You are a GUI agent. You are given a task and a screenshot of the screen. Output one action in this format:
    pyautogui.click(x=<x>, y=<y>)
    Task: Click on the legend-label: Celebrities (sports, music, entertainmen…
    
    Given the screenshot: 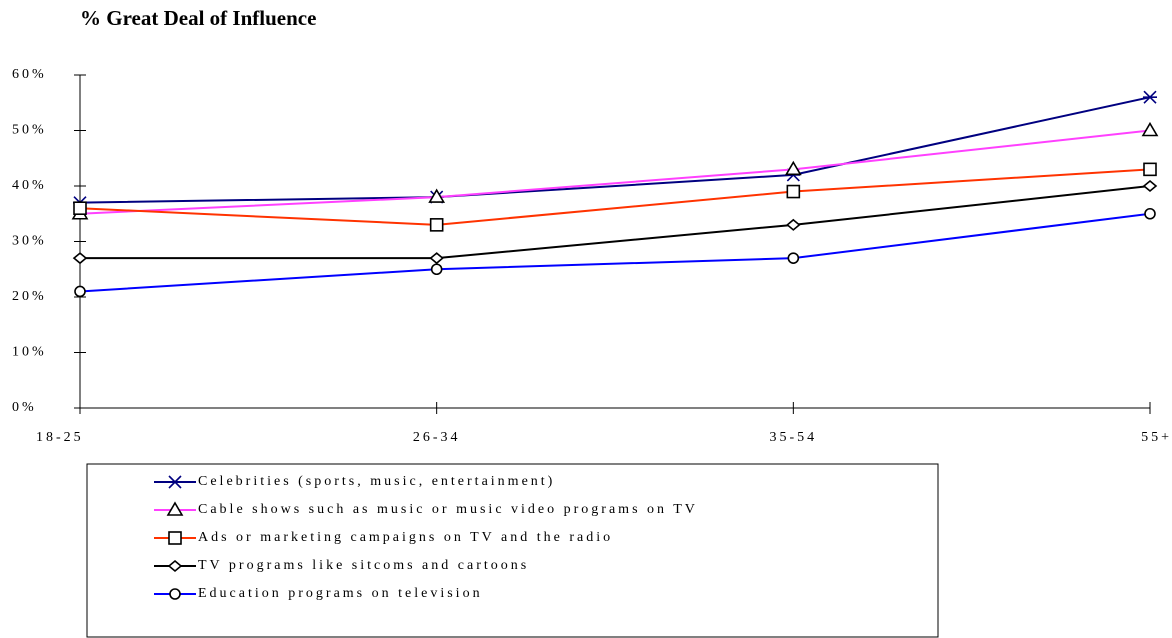 What is the action you would take?
    pyautogui.click(x=376, y=481)
    